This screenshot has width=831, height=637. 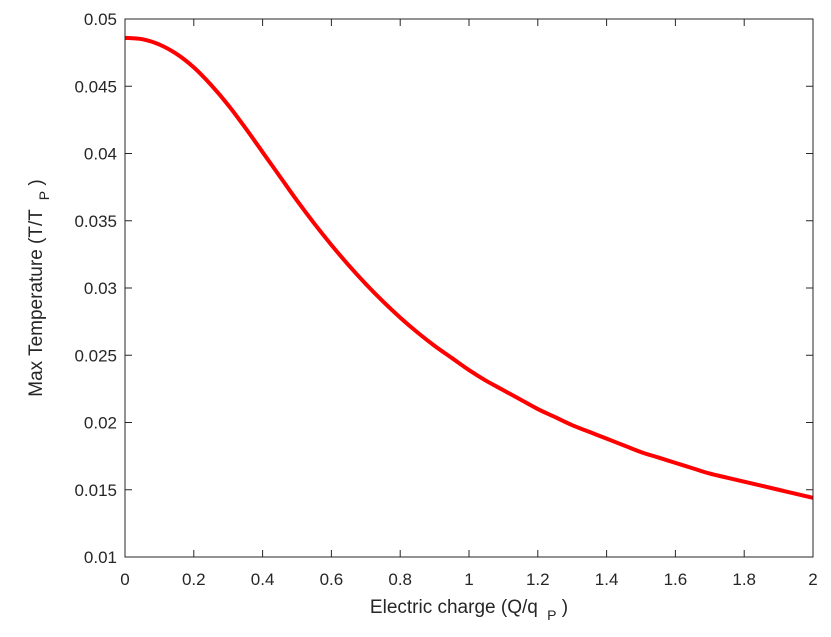 I want to click on y-tick-label: 0.045, so click(x=95, y=86).